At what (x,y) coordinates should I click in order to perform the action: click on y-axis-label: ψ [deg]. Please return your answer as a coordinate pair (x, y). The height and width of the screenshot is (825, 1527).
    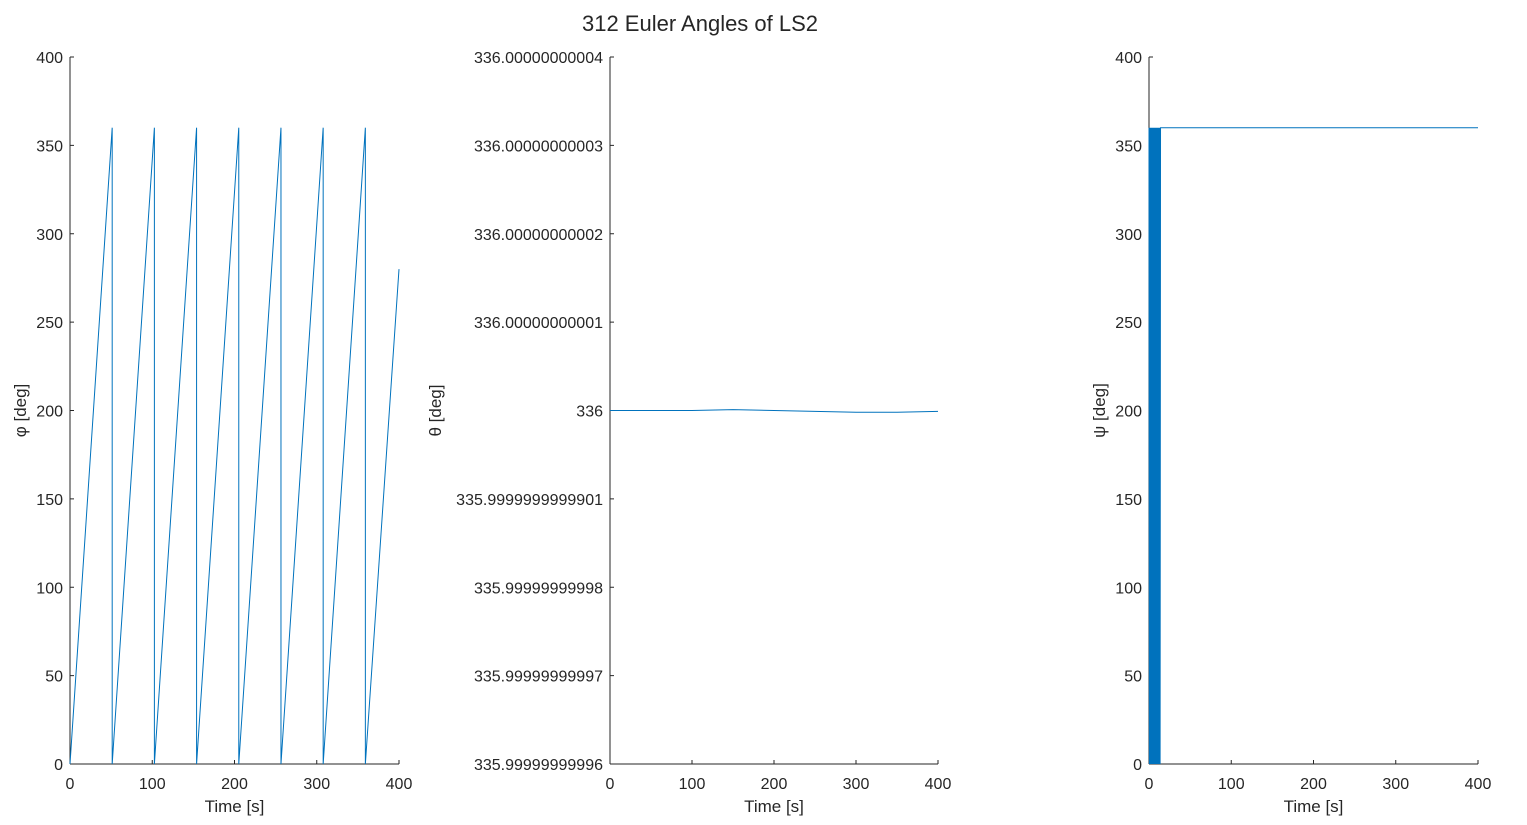
    Looking at the image, I should click on (1099, 410).